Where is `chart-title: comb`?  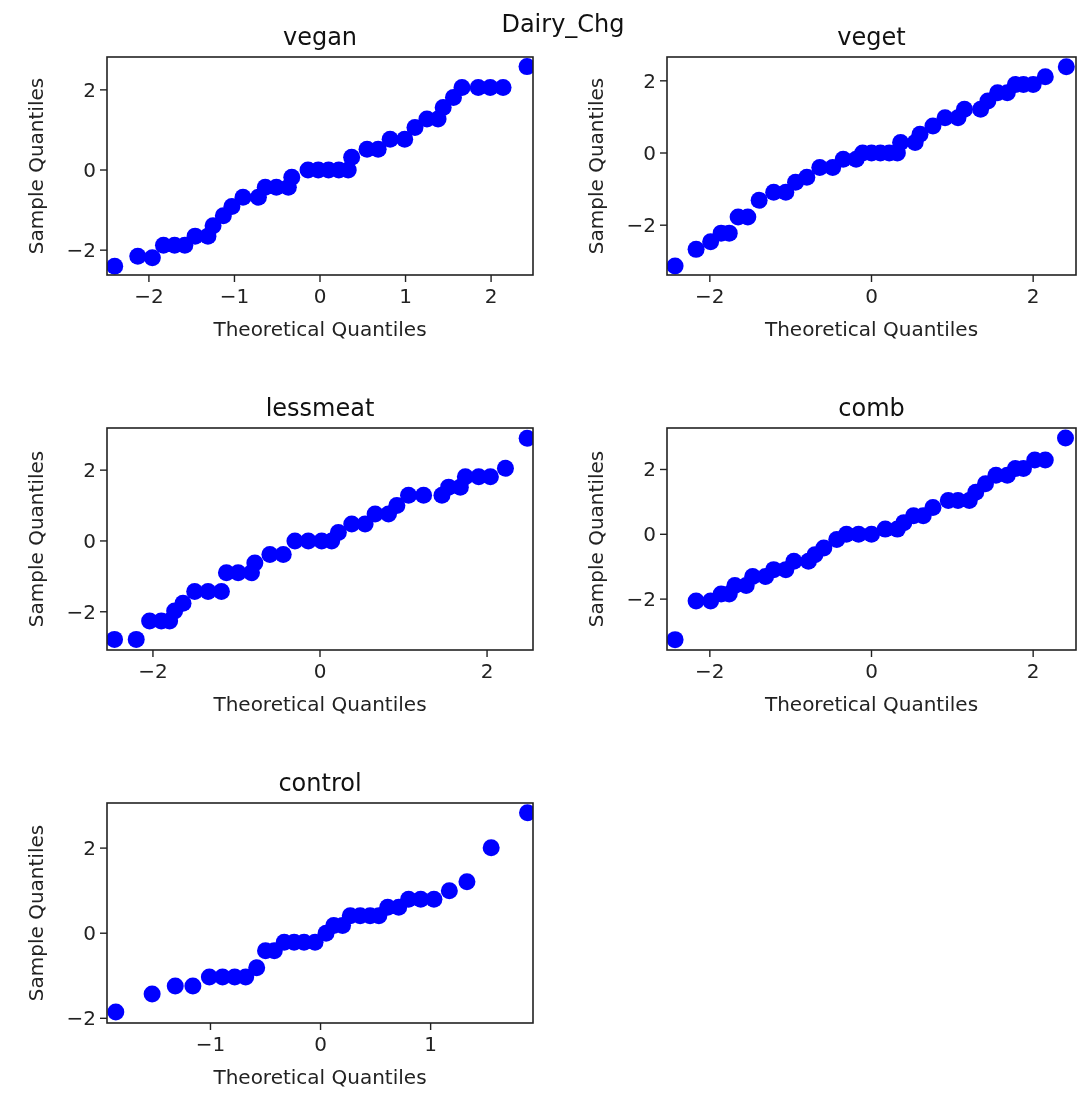
chart-title: comb is located at coordinates (871, 408).